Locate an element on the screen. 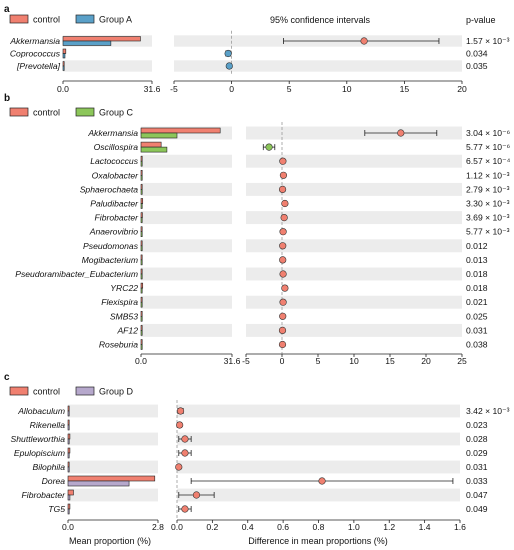 The image size is (514, 550). taxon-label: YRC22 is located at coordinates (124, 288).